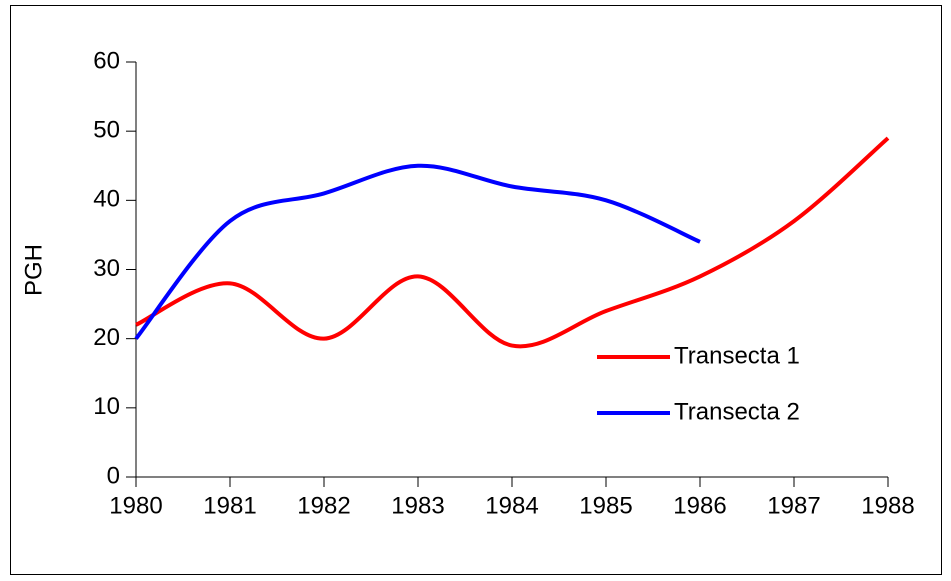 This screenshot has height=581, width=951. Describe the element at coordinates (135, 505) in the screenshot. I see `x-tick-label: 1980` at that location.